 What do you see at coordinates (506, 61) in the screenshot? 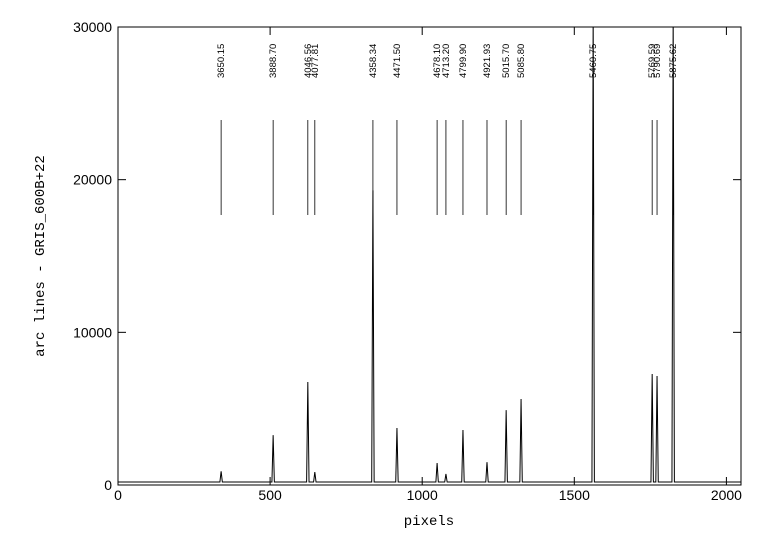
I see `line-label: 5015.70` at bounding box center [506, 61].